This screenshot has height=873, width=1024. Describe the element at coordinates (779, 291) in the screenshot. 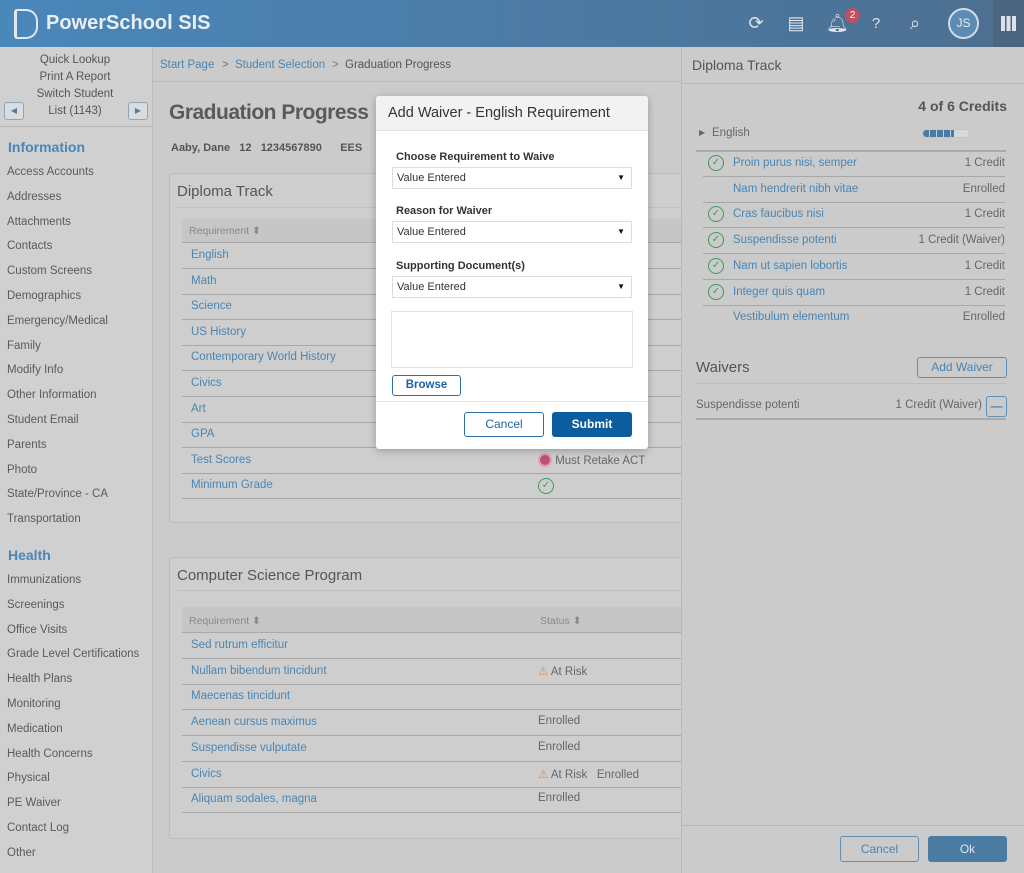

I see `course-link: Integer quis quam` at that location.